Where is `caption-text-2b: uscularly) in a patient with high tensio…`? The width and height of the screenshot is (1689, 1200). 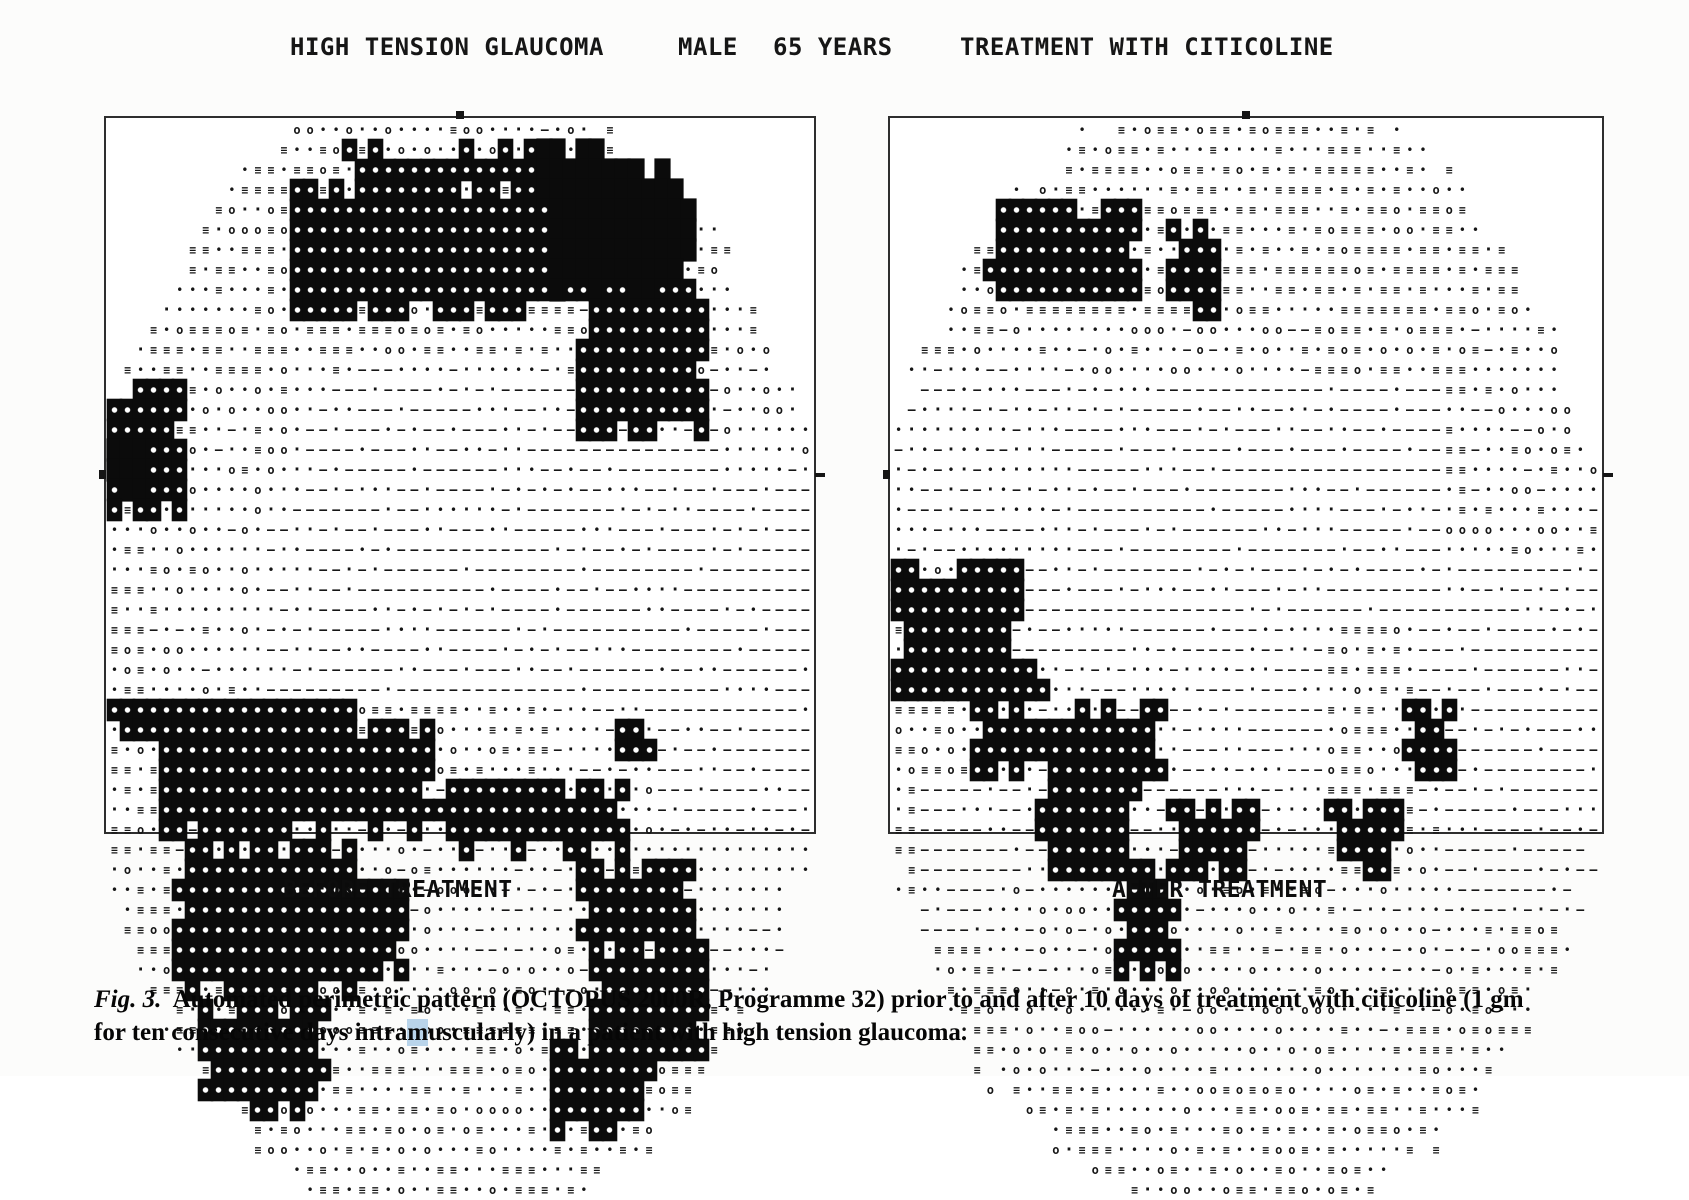 caption-text-2b: uscularly) in a patient with high tensio… is located at coordinates (698, 1032).